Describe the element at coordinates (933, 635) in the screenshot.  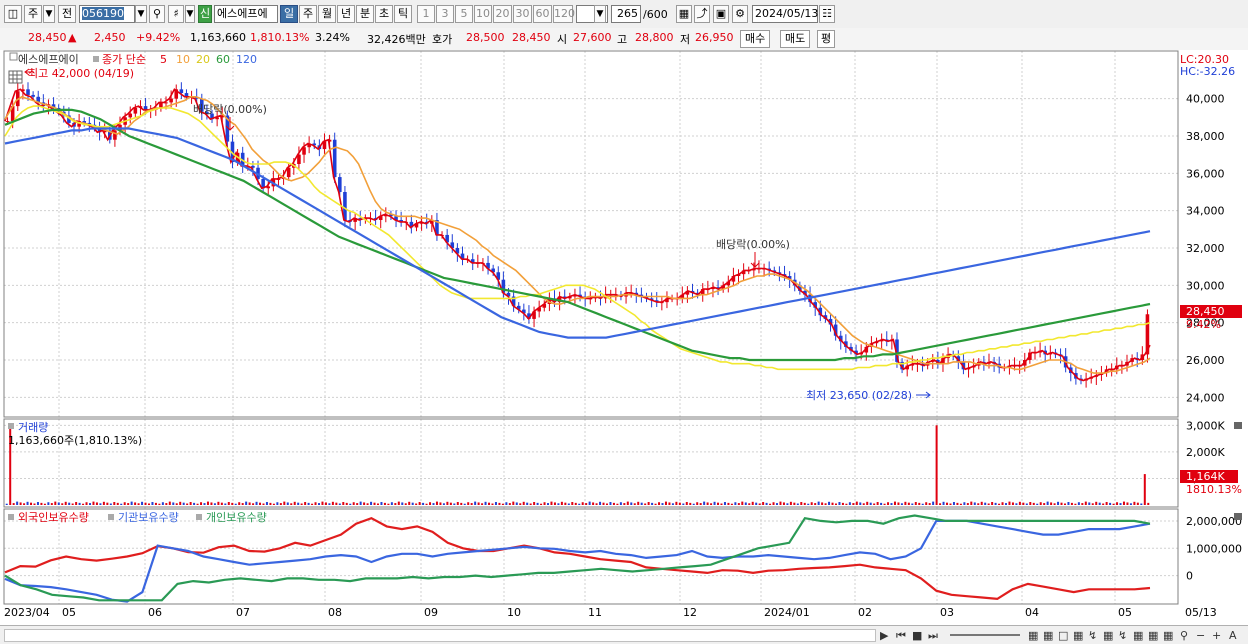
I see `forward-icon: ⏭` at that location.